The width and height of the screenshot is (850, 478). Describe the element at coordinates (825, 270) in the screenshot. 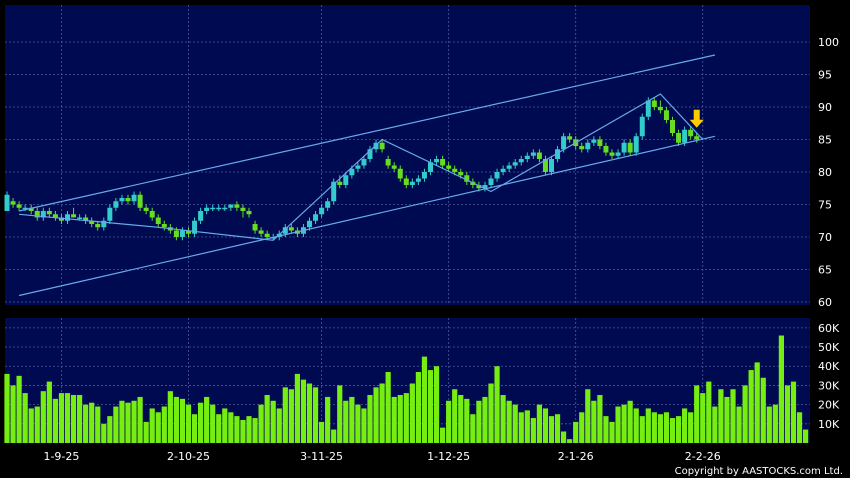

I see `price-tick-label: 65` at that location.